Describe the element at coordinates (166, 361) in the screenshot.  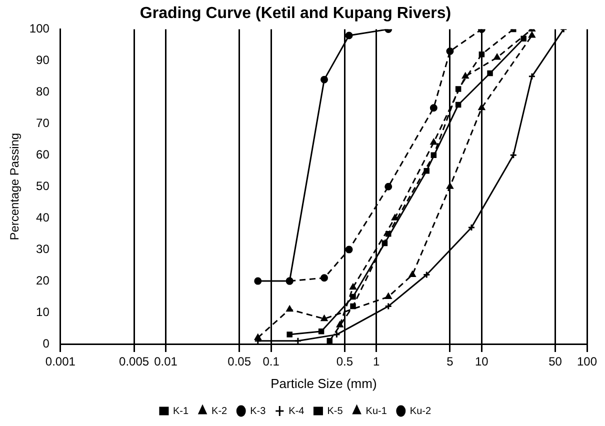
I see `x-tick-label: 0.01` at that location.